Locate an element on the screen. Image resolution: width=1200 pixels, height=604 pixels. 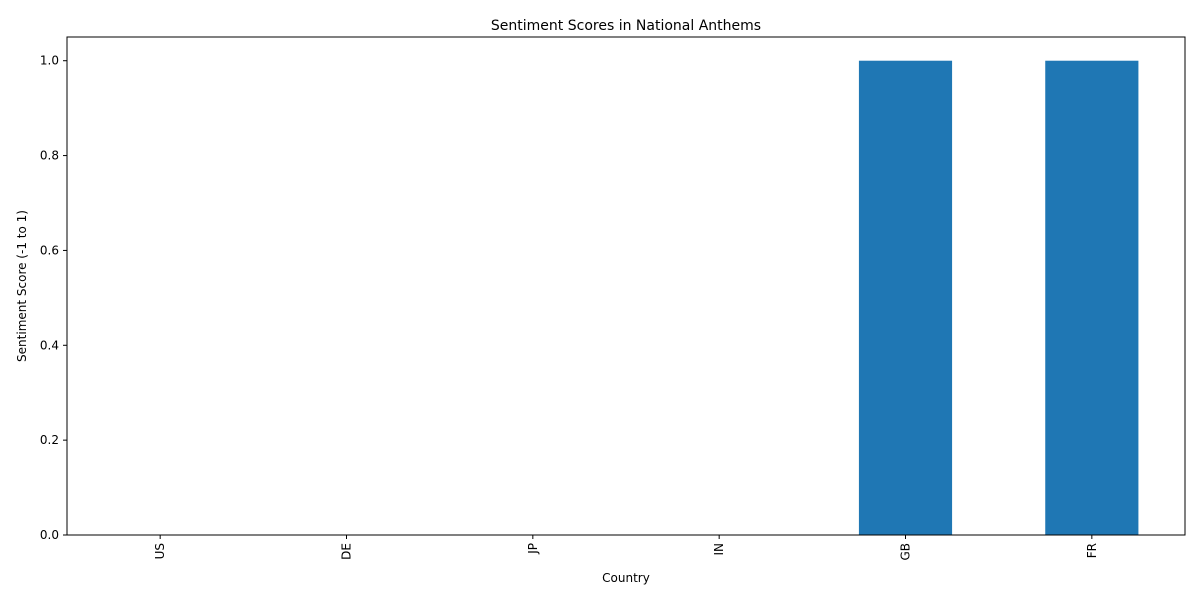
y-tick-label: 0.2 is located at coordinates (49, 440).